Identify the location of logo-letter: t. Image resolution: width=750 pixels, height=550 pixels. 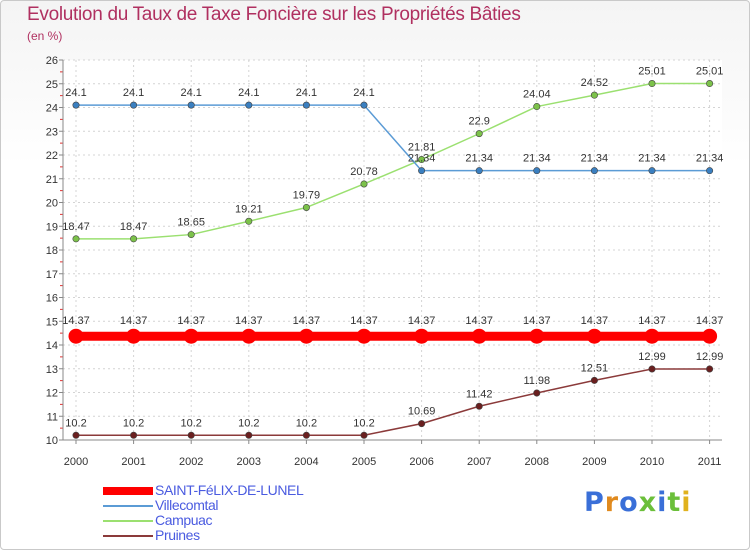
(674, 502).